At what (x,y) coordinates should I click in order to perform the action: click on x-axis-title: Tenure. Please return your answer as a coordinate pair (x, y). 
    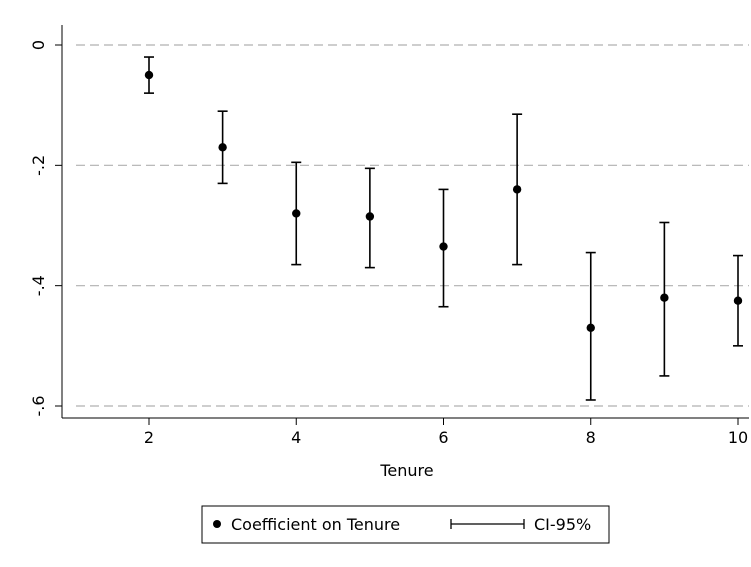
    Looking at the image, I should click on (406, 470).